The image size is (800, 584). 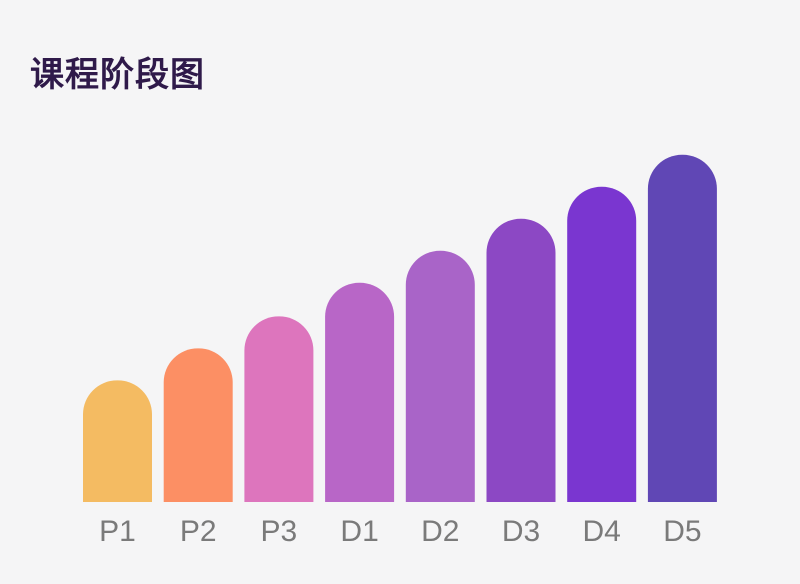 I want to click on chart-title: 课程阶段图, so click(x=117, y=75).